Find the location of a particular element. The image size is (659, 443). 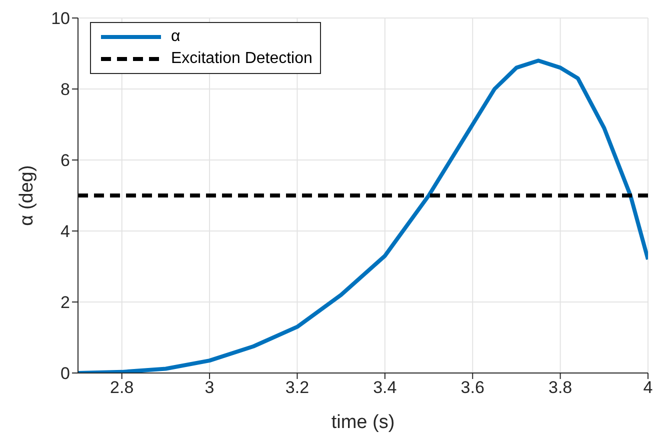

y-axis-title: α (deg) is located at coordinates (27, 195).